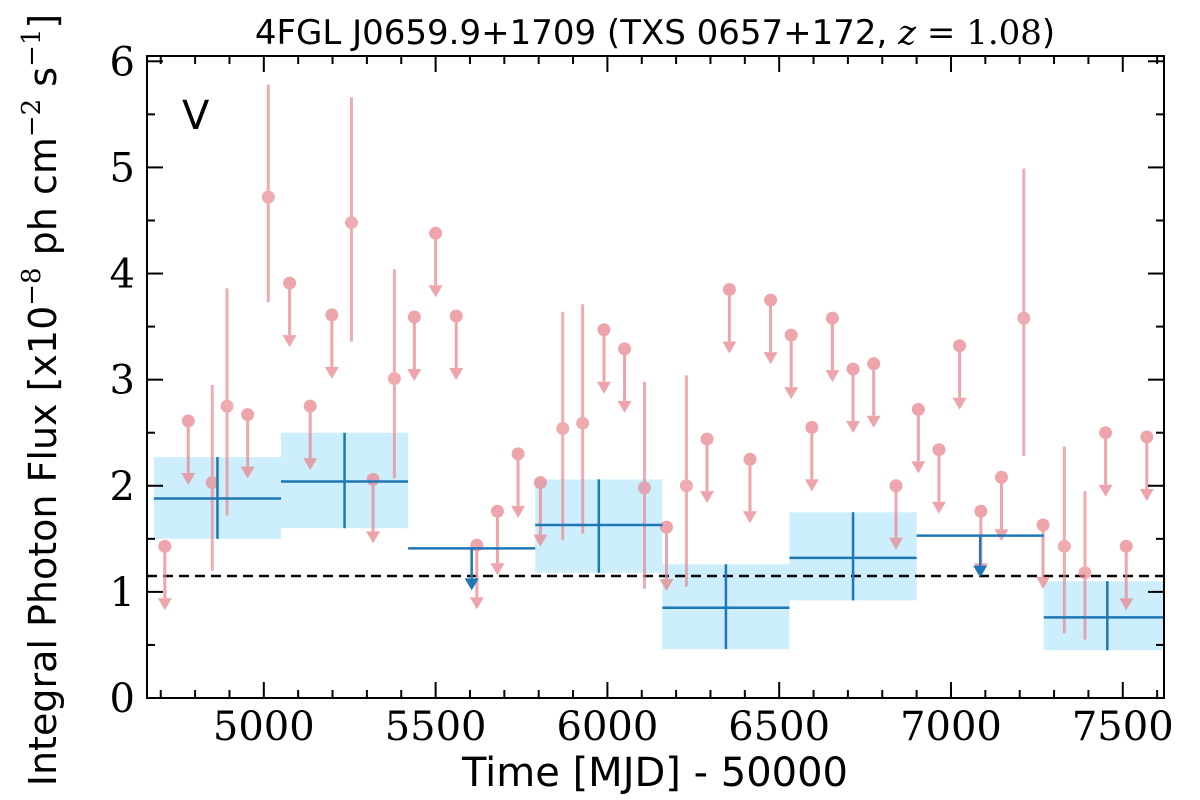  Describe the element at coordinates (472, 569) in the screenshot. I see `long-bin-upper-limit` at that location.